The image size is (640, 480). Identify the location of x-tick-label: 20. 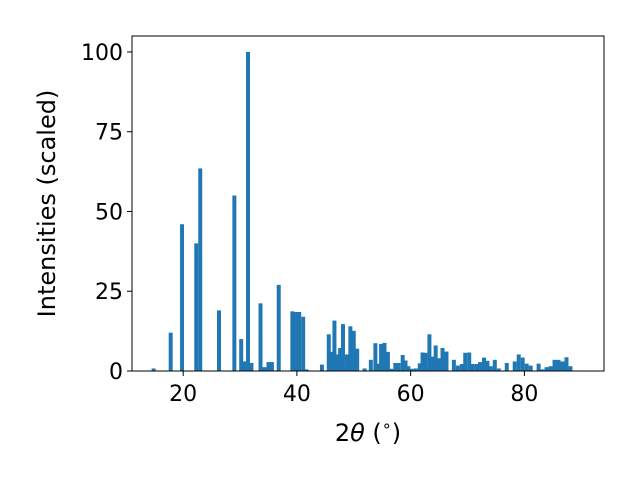
(183, 394).